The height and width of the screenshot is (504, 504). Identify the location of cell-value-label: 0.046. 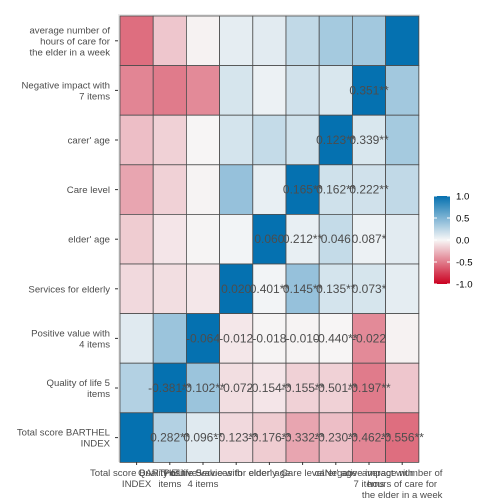
(336, 239).